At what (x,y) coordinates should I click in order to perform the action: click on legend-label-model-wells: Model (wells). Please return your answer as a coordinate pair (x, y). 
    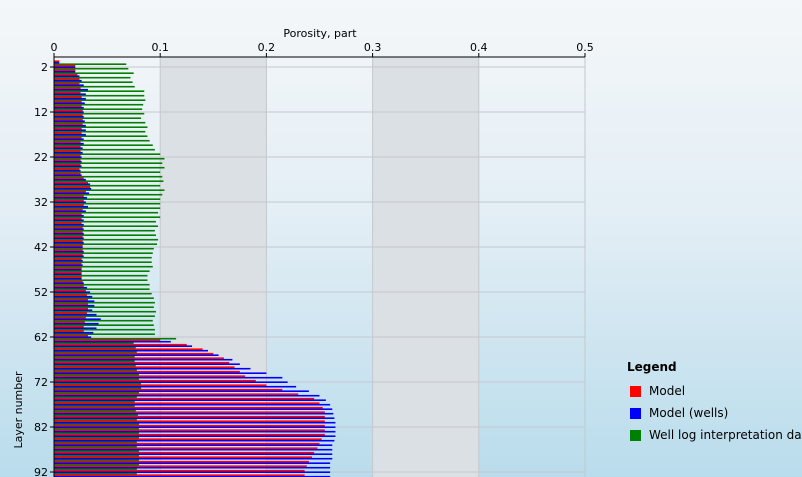
    Looking at the image, I should click on (689, 413).